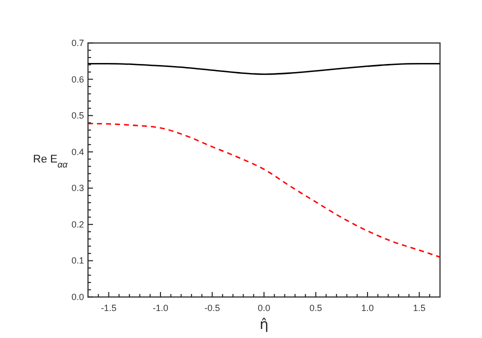 The width and height of the screenshot is (482, 338). Describe the element at coordinates (264, 325) in the screenshot. I see `x-axis-title: η̂` at that location.